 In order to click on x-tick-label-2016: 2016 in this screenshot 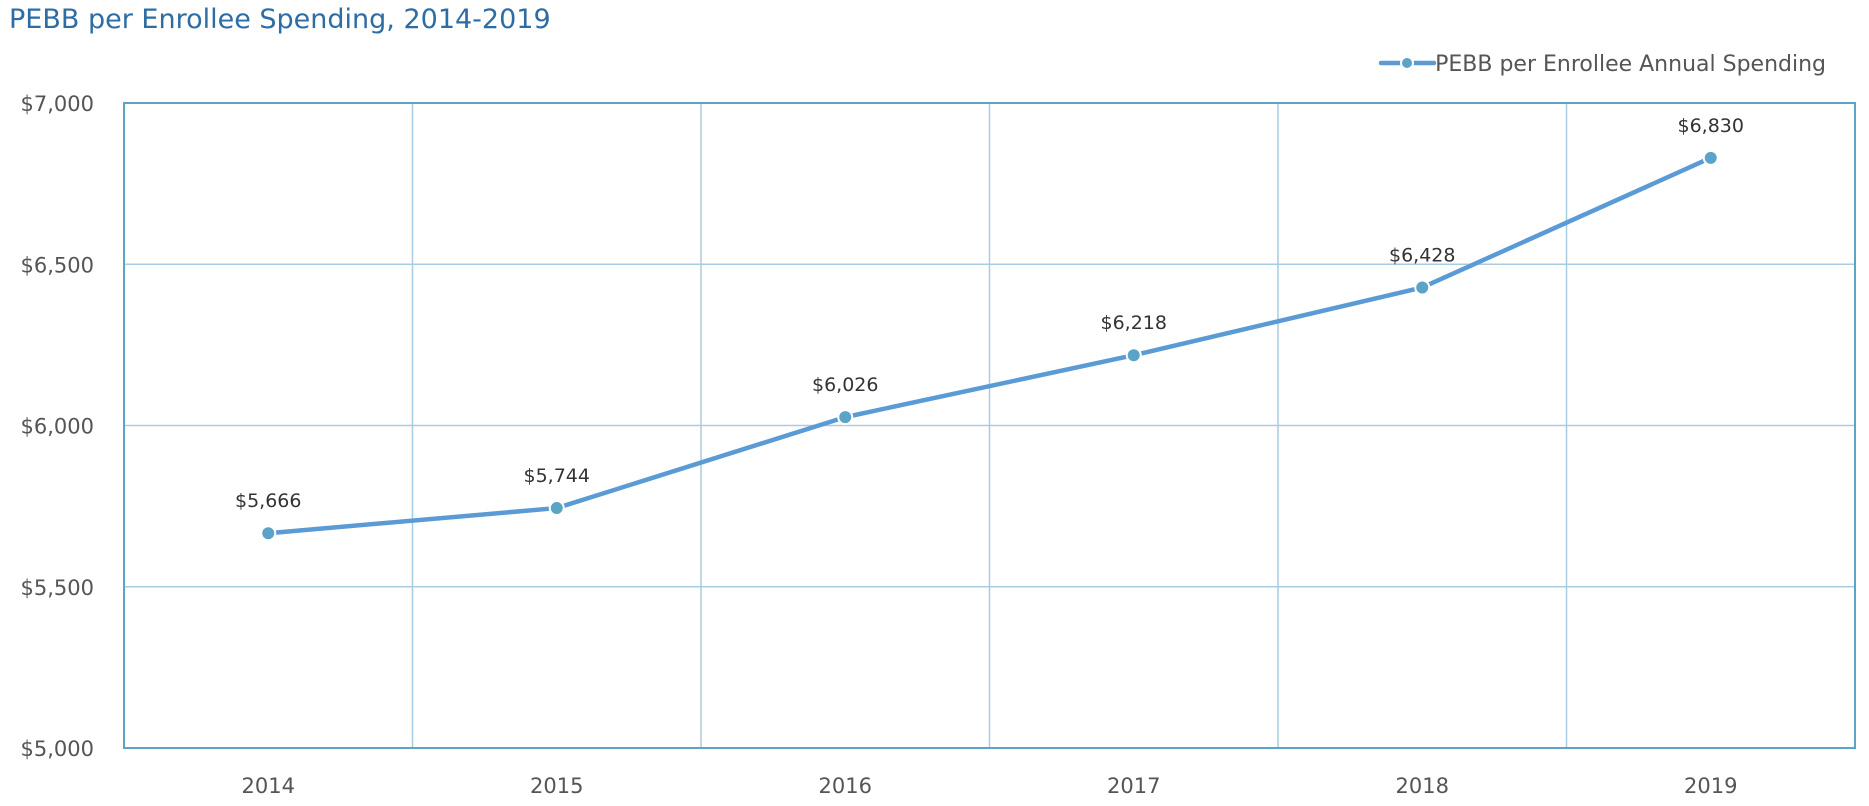, I will do `click(845, 786)`.